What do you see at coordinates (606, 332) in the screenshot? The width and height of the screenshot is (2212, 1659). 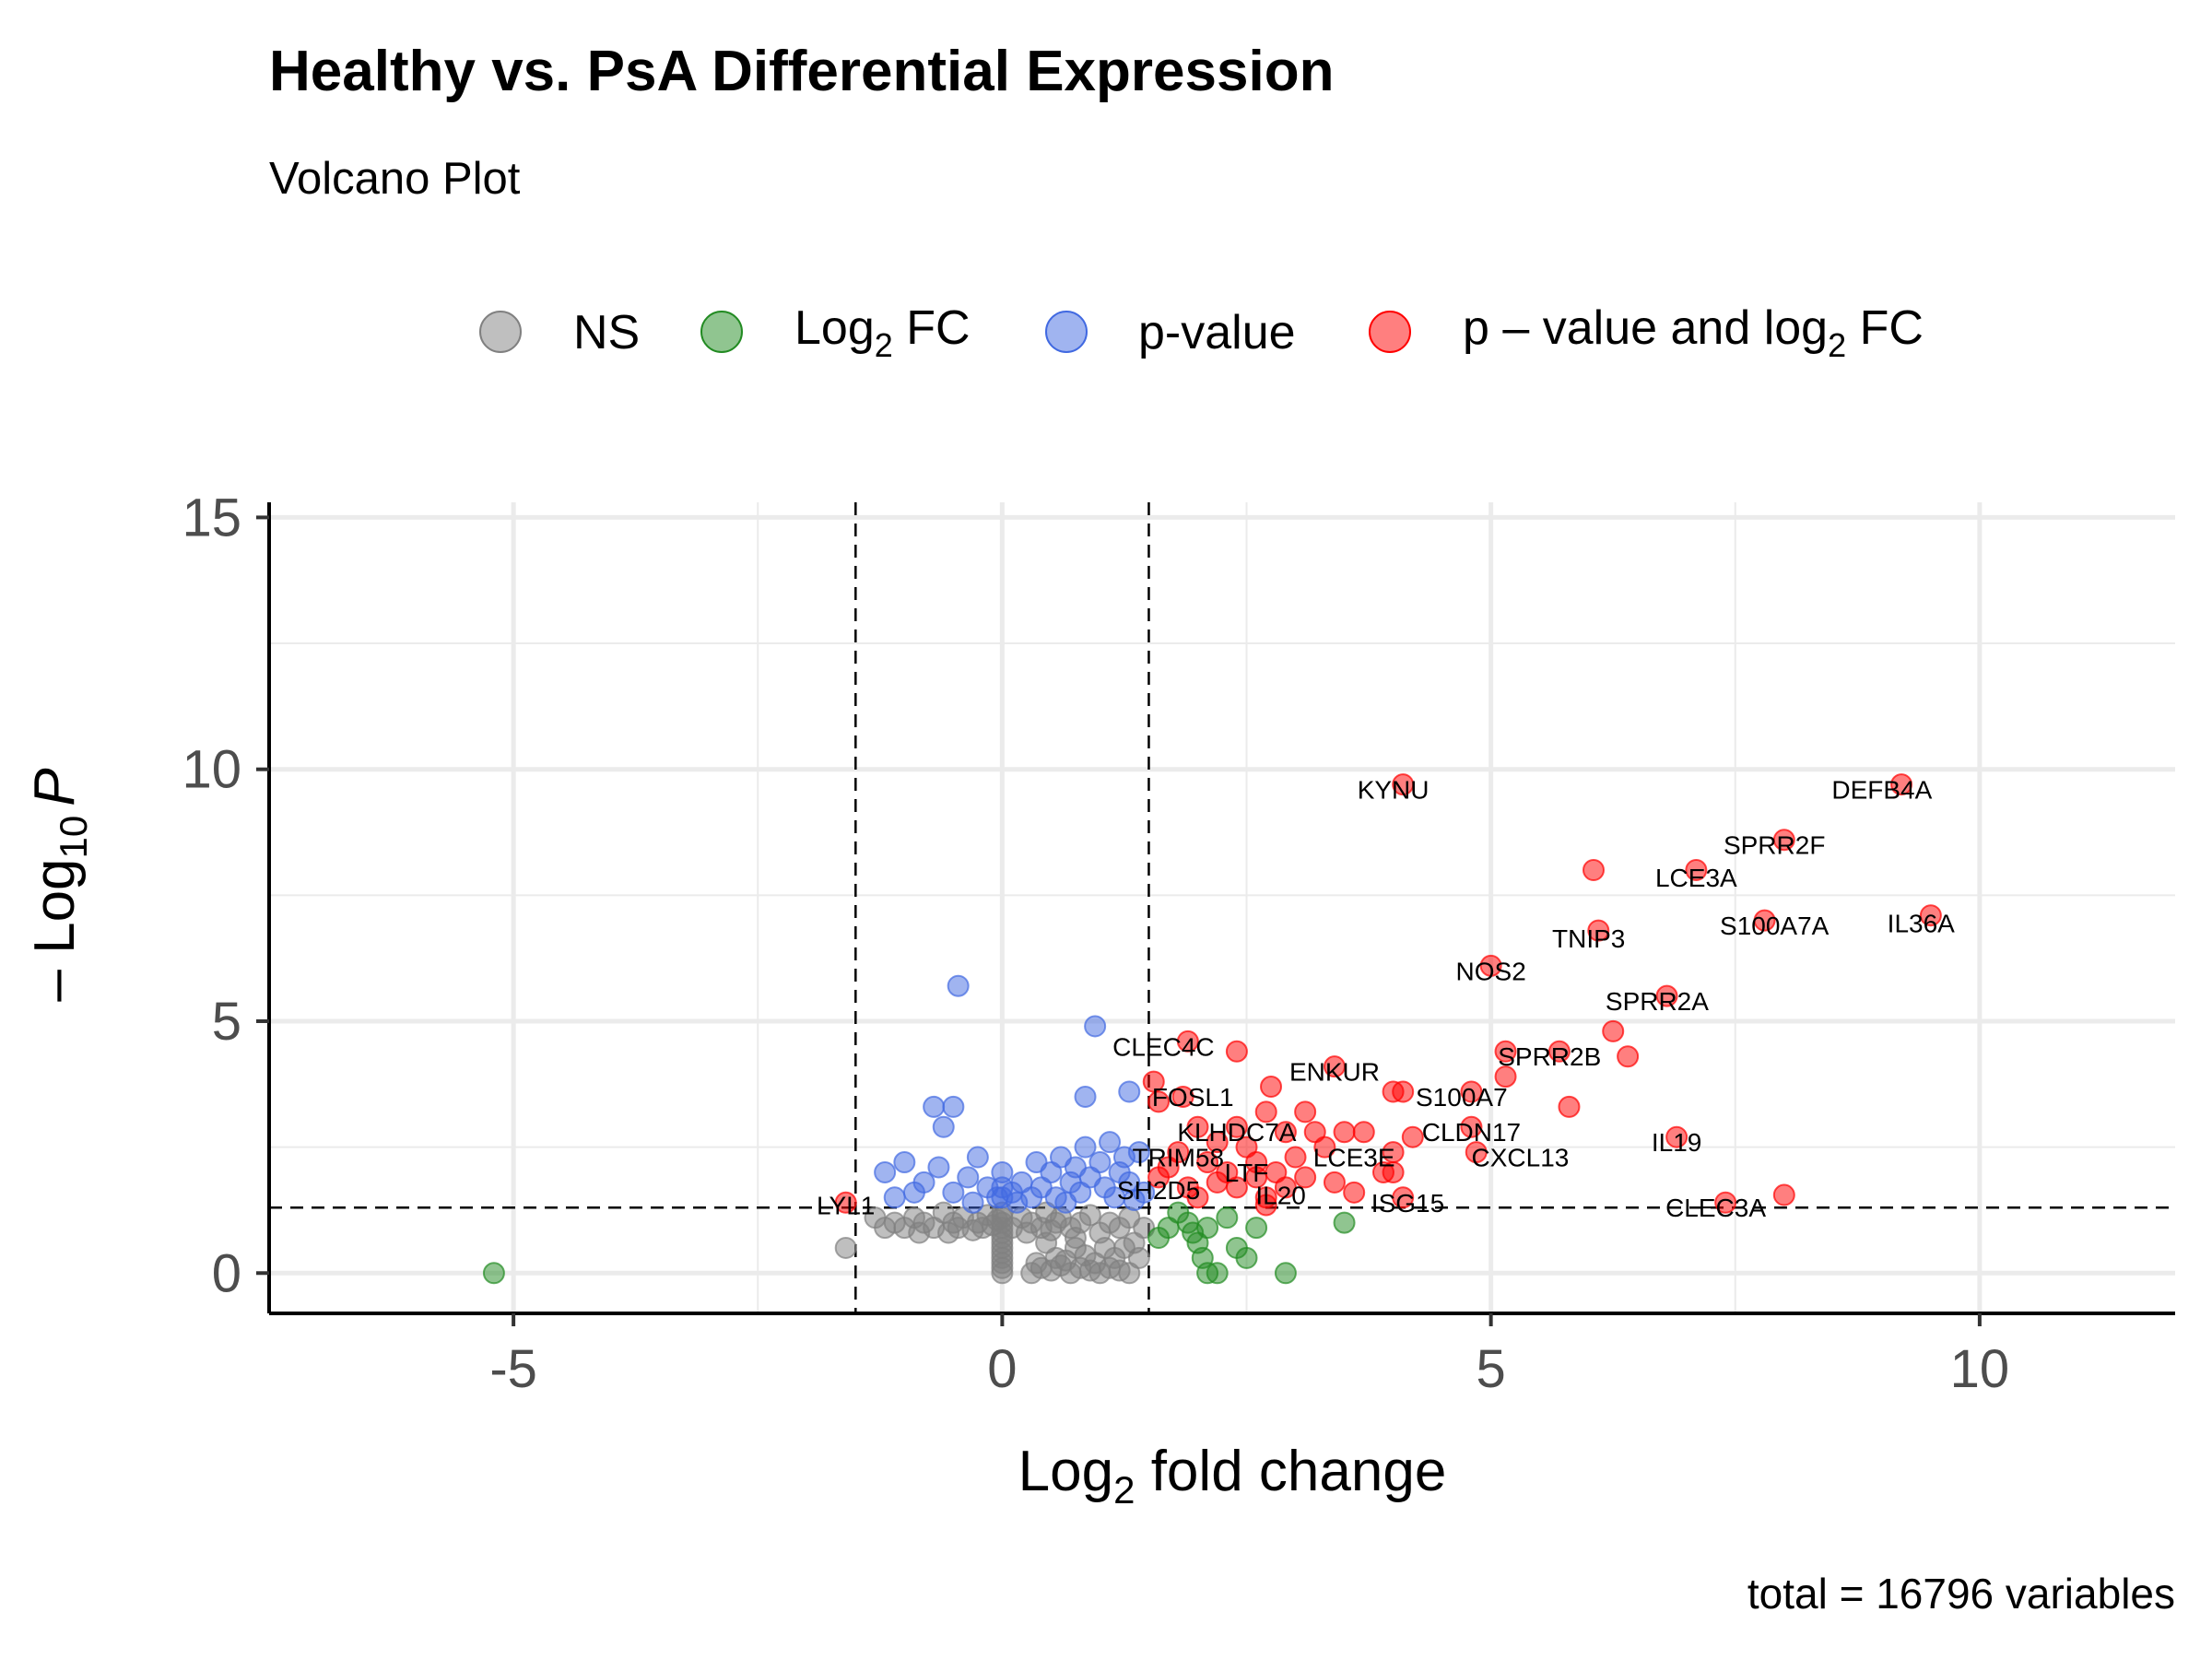 I see `legend-label-ns: NS` at bounding box center [606, 332].